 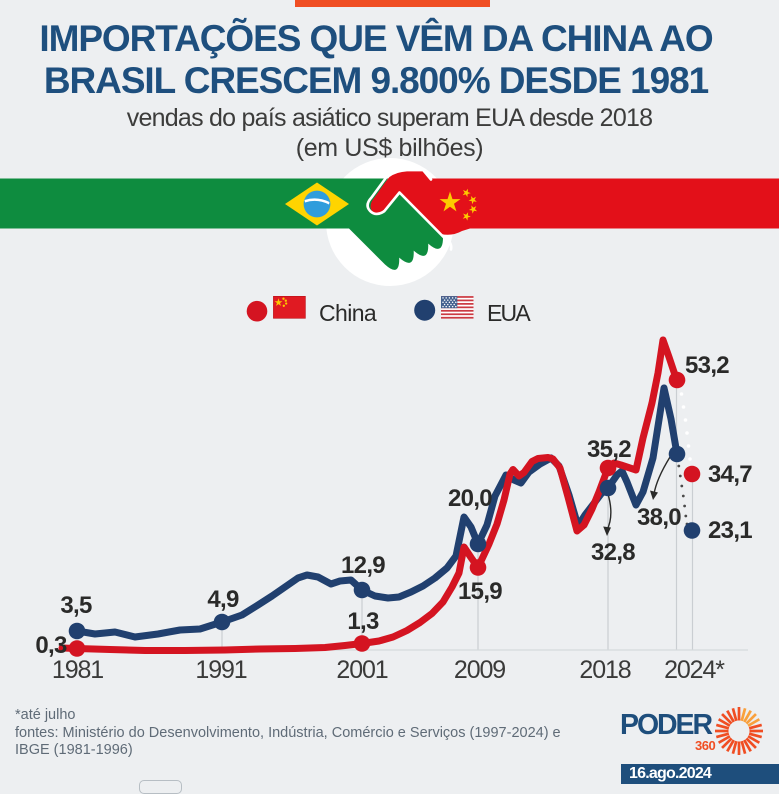 What do you see at coordinates (363, 621) in the screenshot?
I see `svg-text: 1,3` at bounding box center [363, 621].